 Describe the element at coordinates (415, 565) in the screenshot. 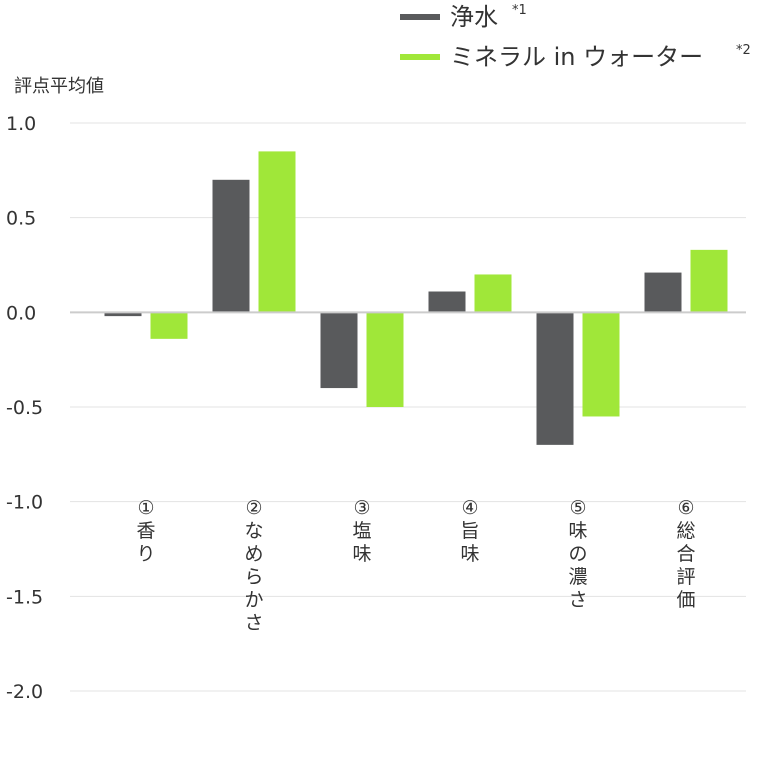

I see `category-labels: ① 香り ② なめらかさ ③ 塩味 ④ 旨味 ⑤ 味の濃さ ⑥ 総合評価` at that location.